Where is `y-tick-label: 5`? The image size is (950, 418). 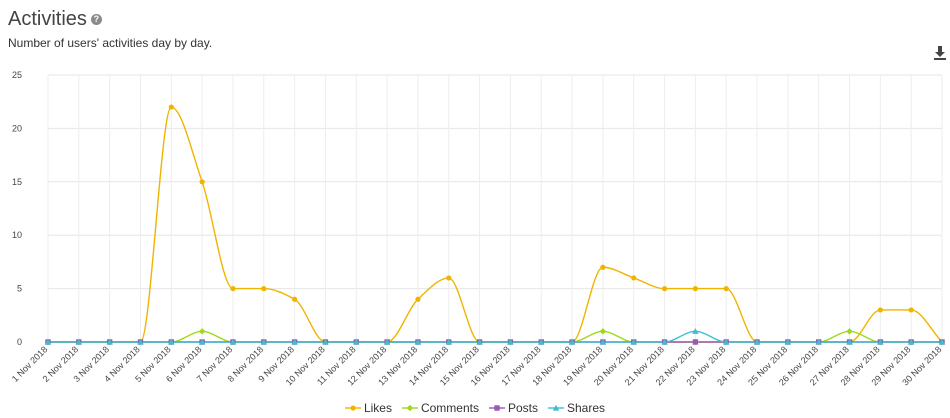
y-tick-label: 5 is located at coordinates (19, 289).